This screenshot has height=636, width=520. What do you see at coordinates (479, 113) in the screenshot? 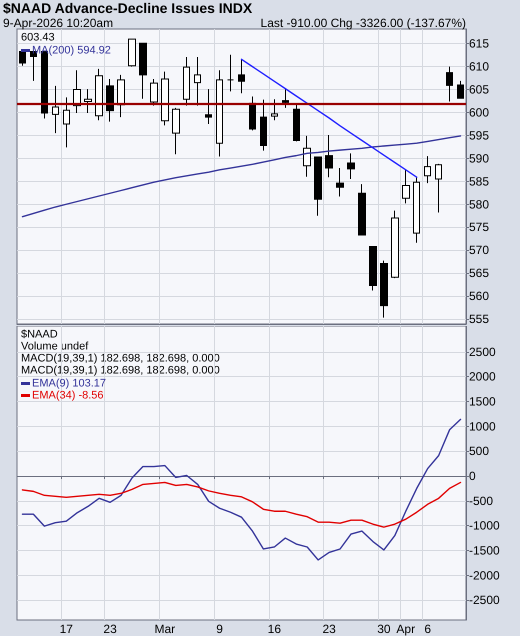
I see `y-tick-label: 600` at bounding box center [479, 113].